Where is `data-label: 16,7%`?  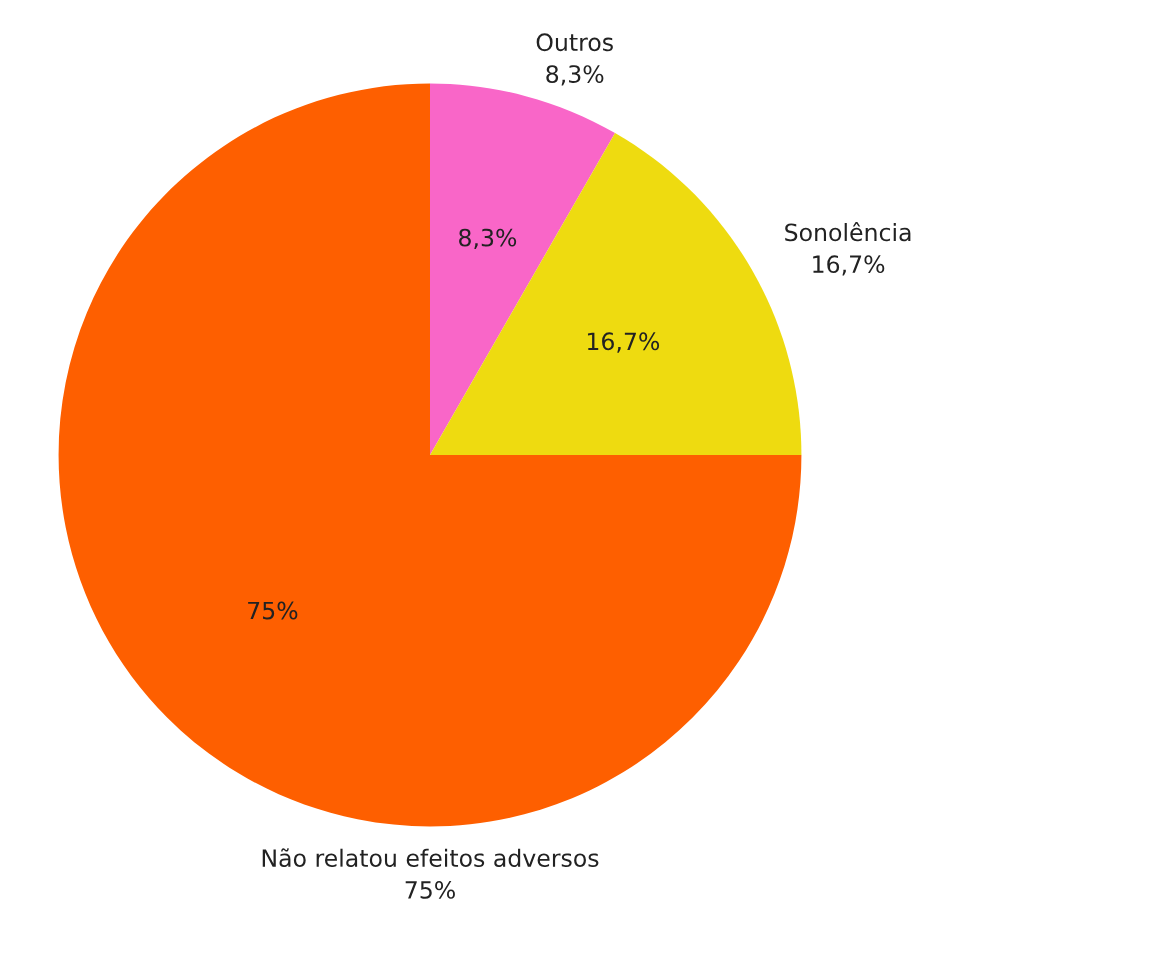
data-label: 16,7% is located at coordinates (623, 342).